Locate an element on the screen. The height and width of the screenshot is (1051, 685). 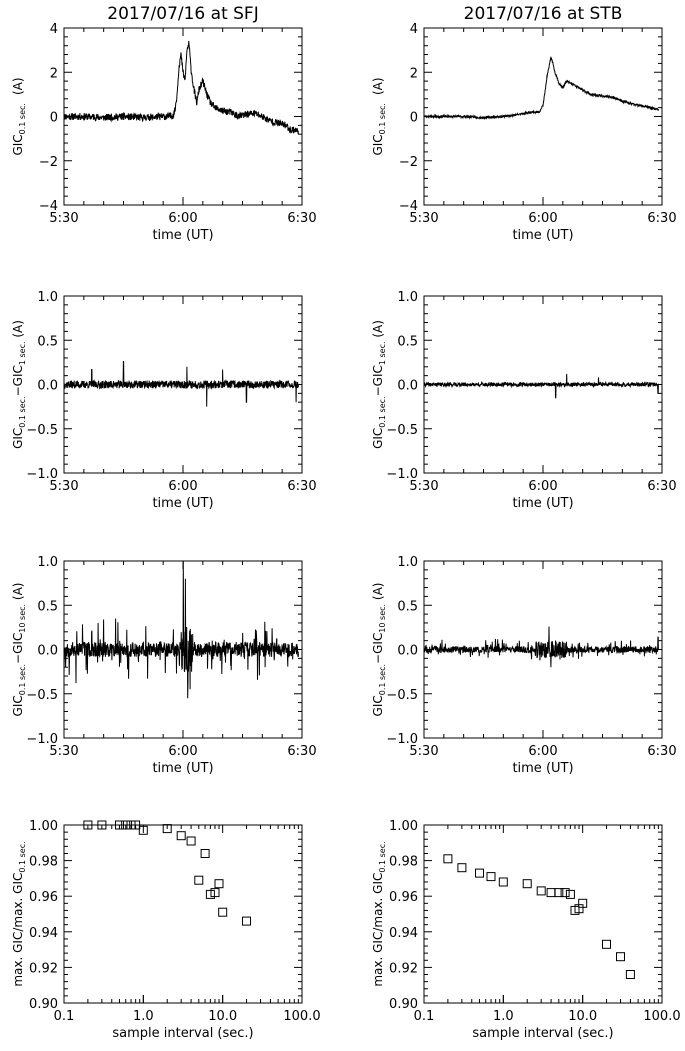
y-tick-label: 4 is located at coordinates (54, 29).